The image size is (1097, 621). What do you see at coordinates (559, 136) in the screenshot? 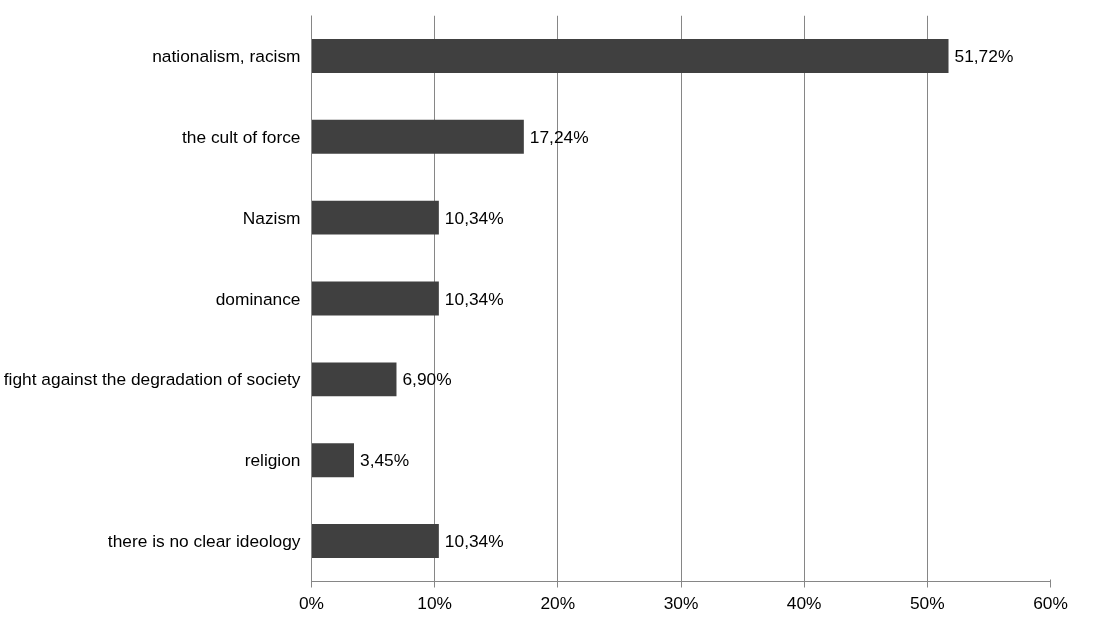
I see `data-label: 17,24%` at bounding box center [559, 136].